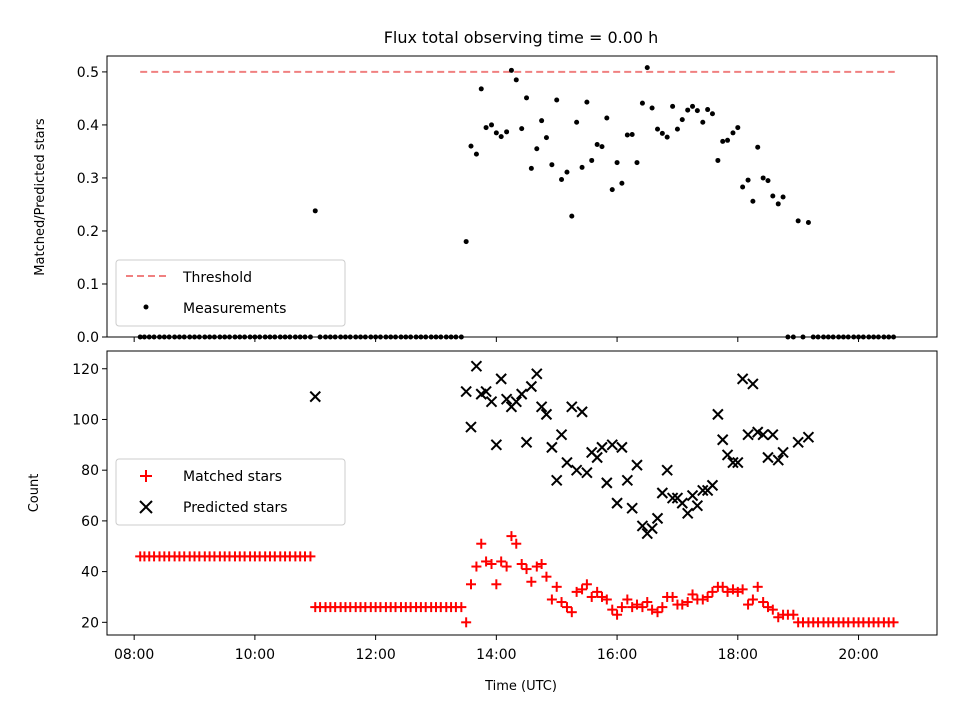  Describe the element at coordinates (146, 307) in the screenshot. I see `legend-measurements-swatch` at that location.